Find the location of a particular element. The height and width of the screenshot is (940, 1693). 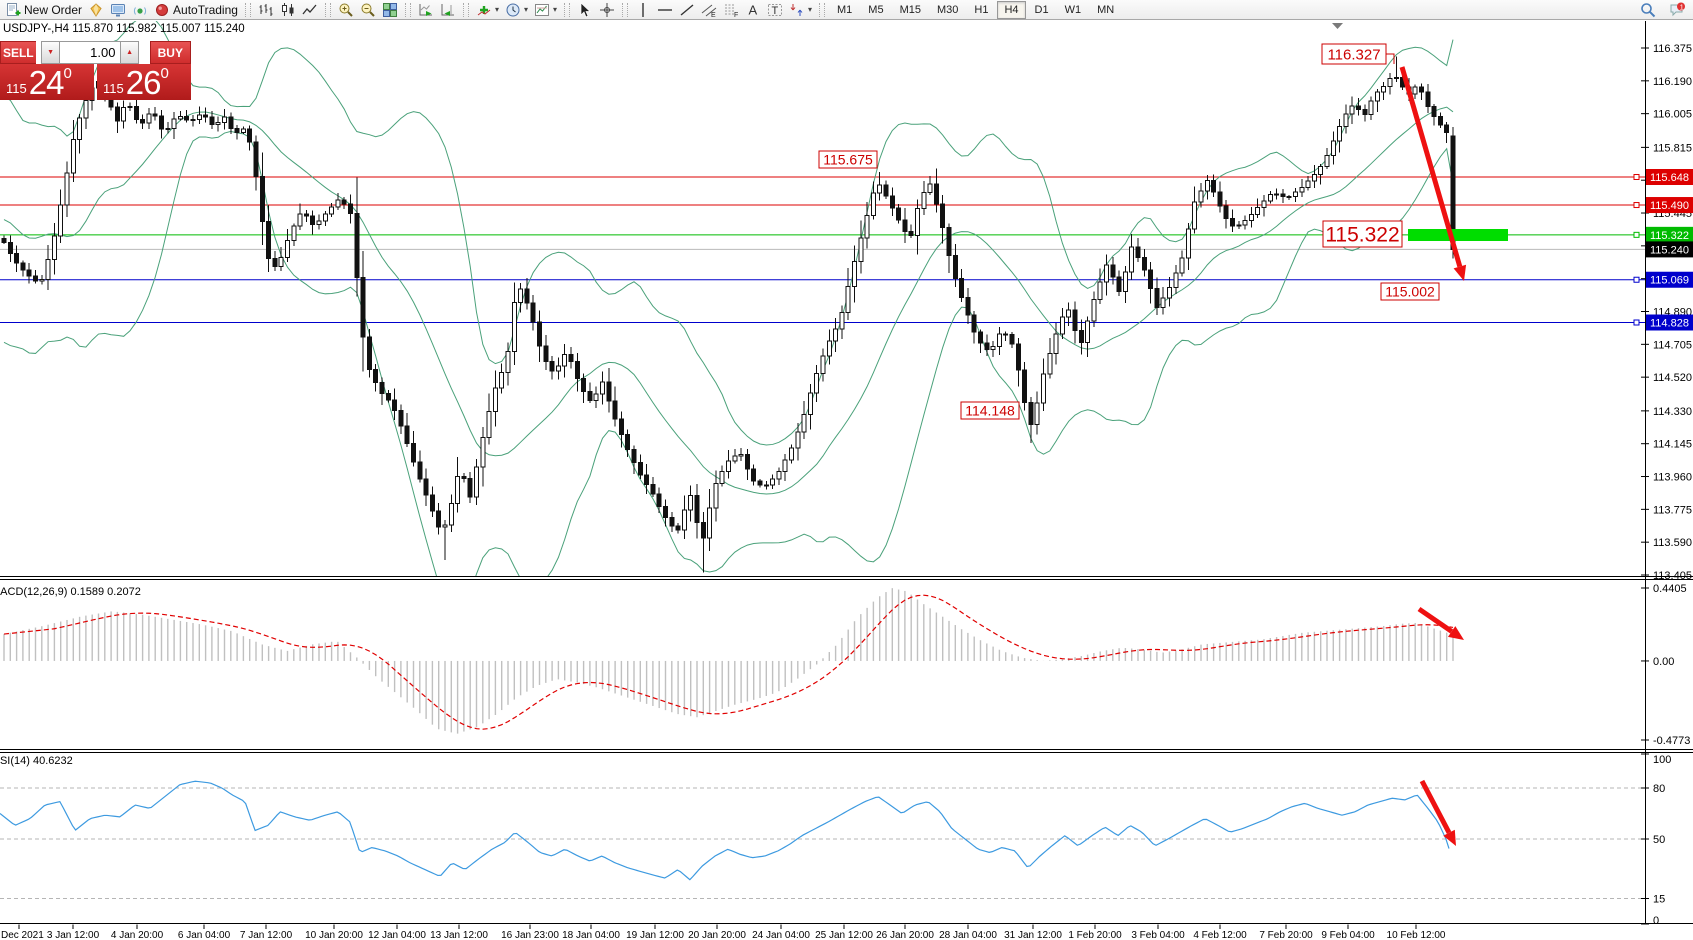

toolbar-button-indicators: ▾ is located at coordinates (487, 10).